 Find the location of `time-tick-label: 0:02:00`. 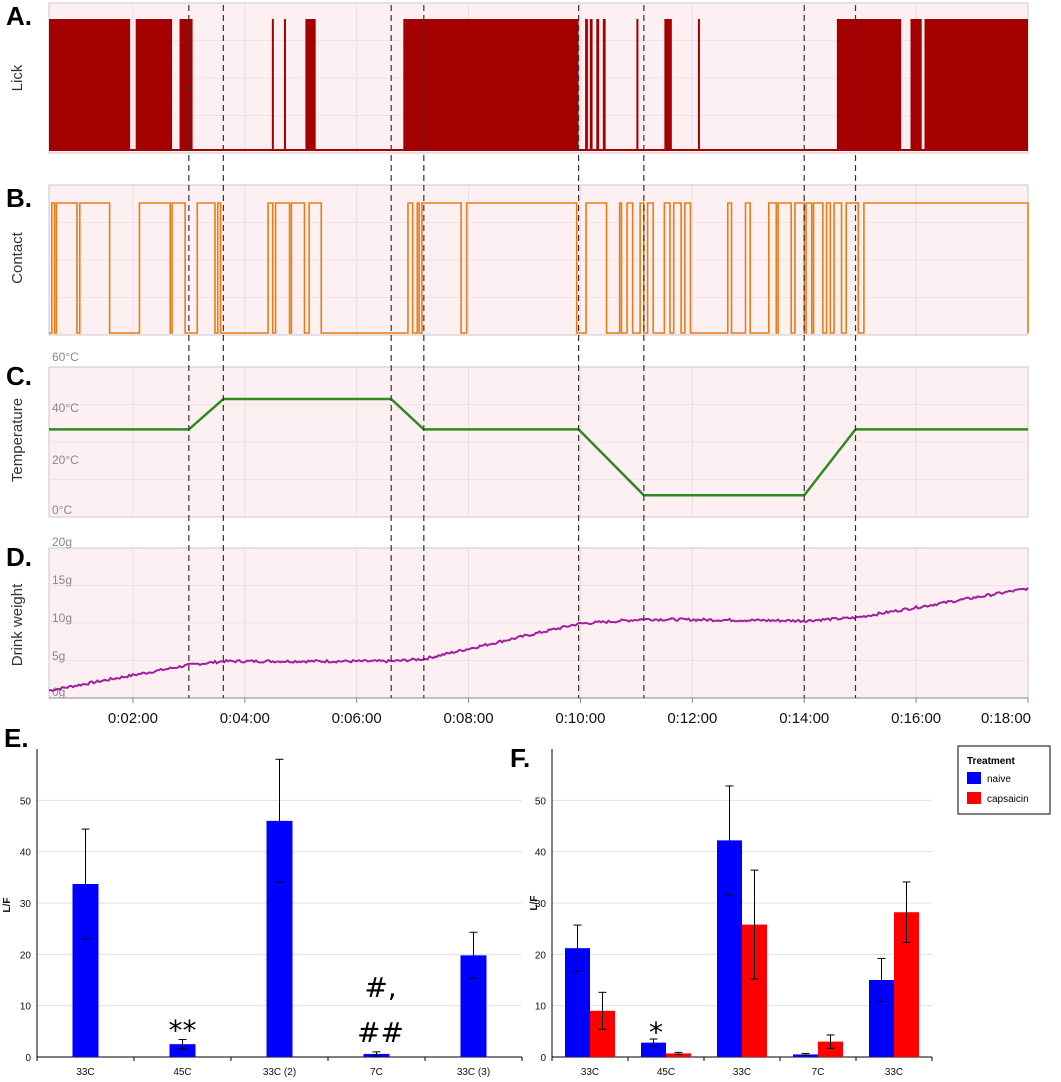

time-tick-label: 0:02:00 is located at coordinates (133, 718).